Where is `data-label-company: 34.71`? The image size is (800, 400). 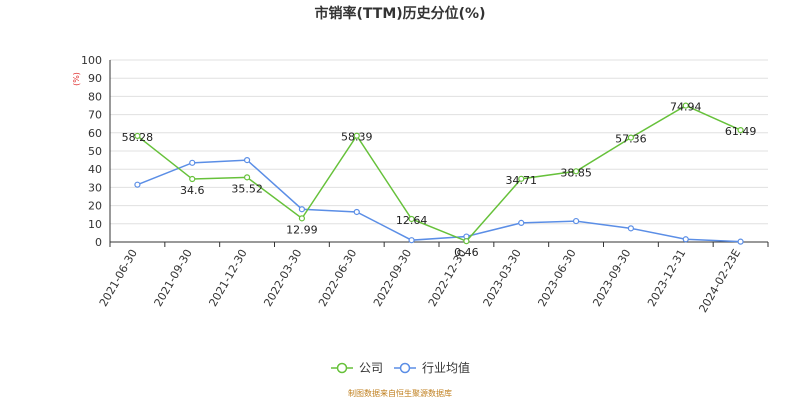
data-label-company: 34.71 is located at coordinates (522, 180).